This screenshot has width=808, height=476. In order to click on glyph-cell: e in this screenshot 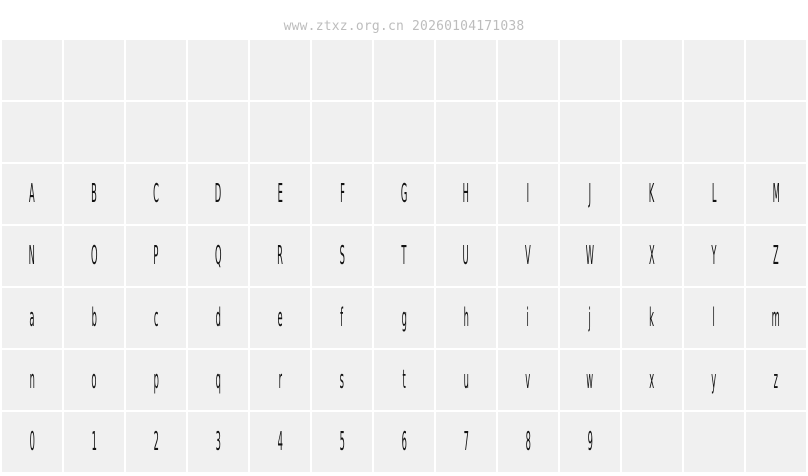, I will do `click(280, 318)`.